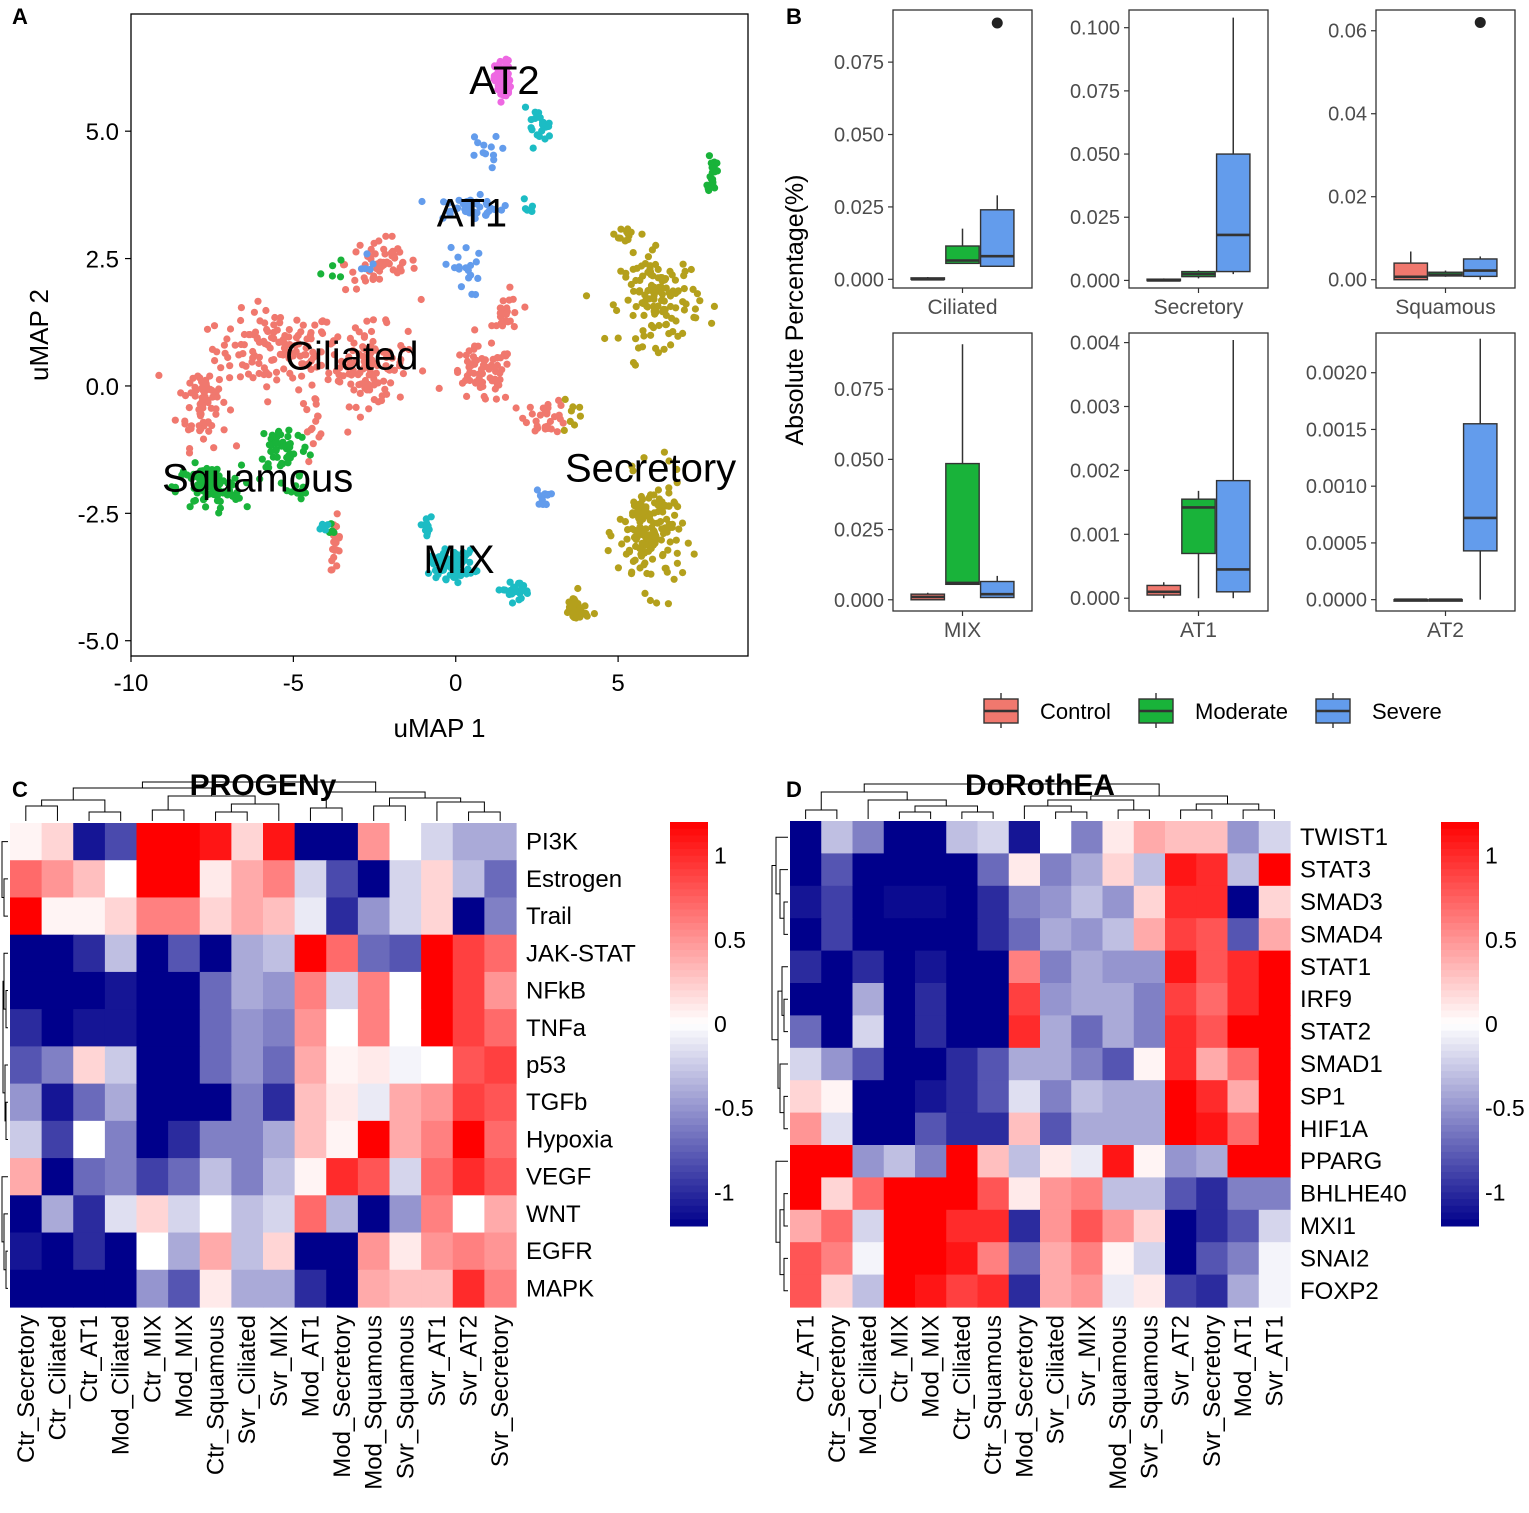 The width and height of the screenshot is (1529, 1513). I want to click on row-label: JAK-STAT, so click(581, 953).